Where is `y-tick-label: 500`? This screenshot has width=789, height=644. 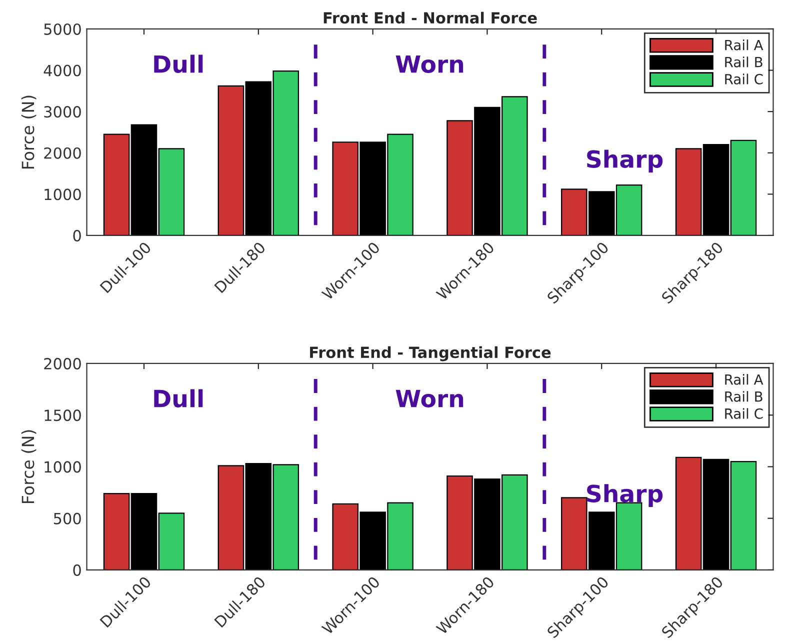
y-tick-label: 500 is located at coordinates (67, 518).